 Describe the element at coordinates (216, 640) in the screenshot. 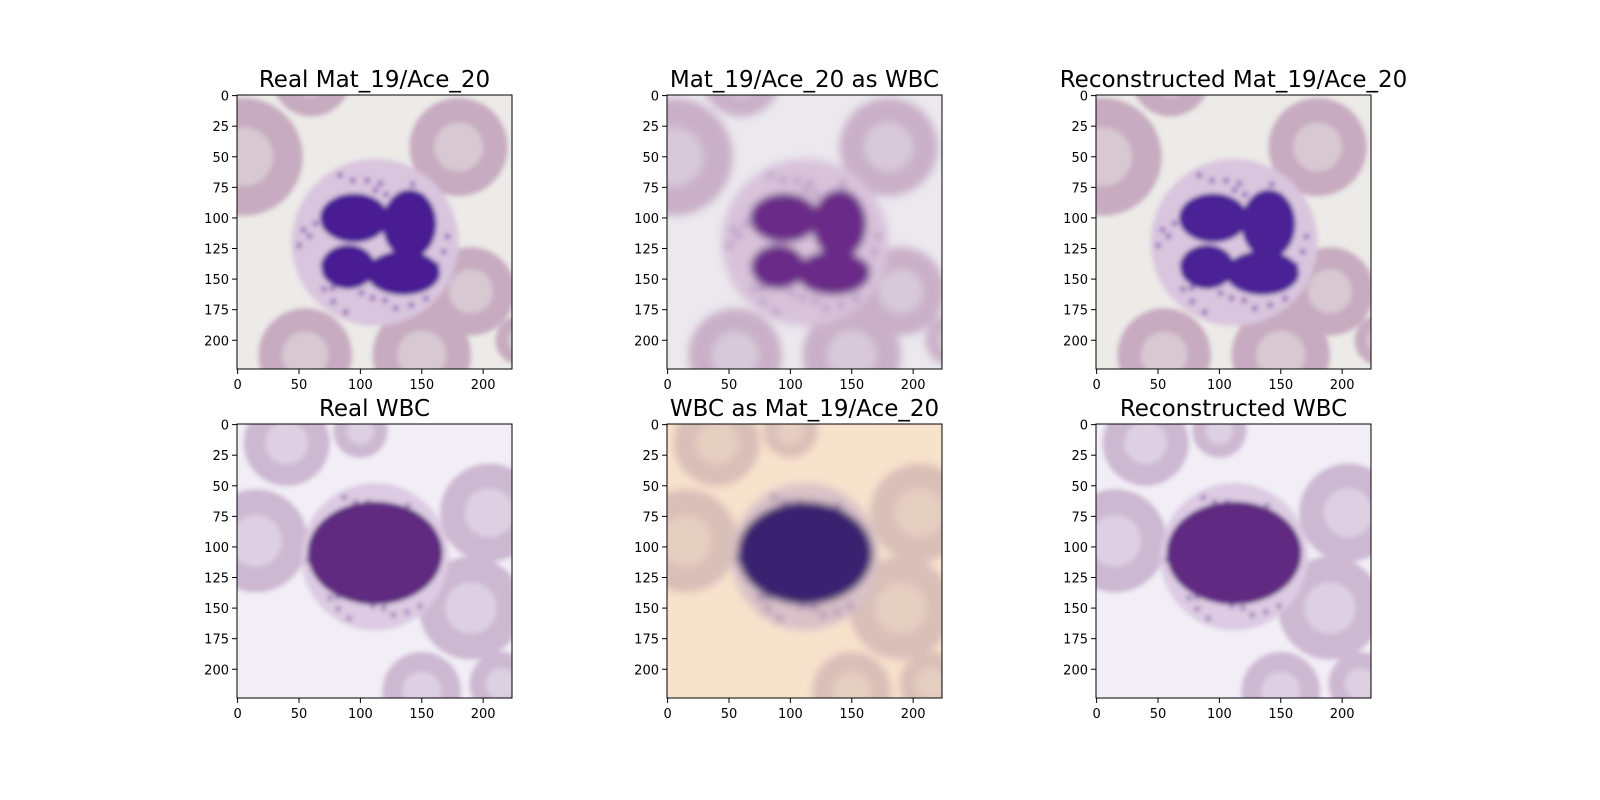

I see `y-tick-label: 175` at that location.